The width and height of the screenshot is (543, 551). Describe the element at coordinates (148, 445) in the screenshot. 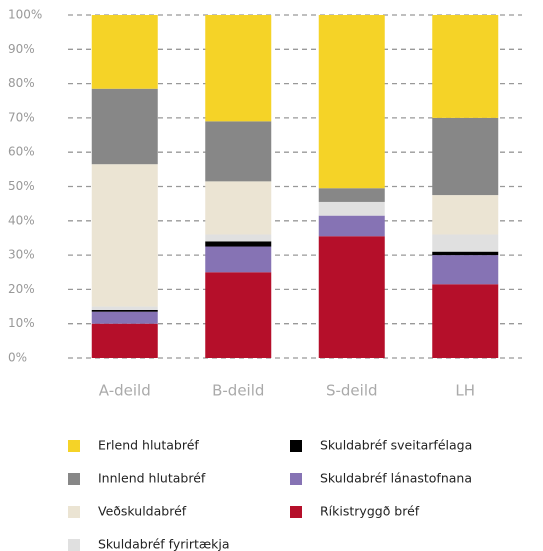

I see `legend-label: Erlend hlutabréf` at that location.